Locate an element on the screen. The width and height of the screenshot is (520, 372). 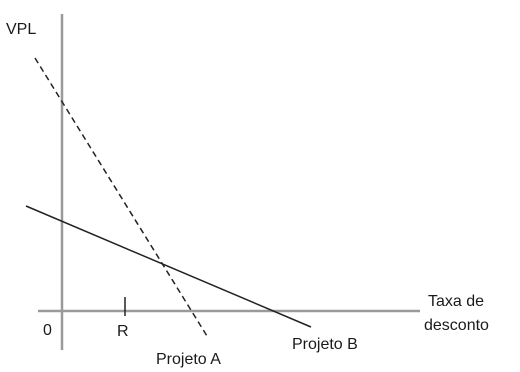
origin-label: 0 is located at coordinates (47, 330).